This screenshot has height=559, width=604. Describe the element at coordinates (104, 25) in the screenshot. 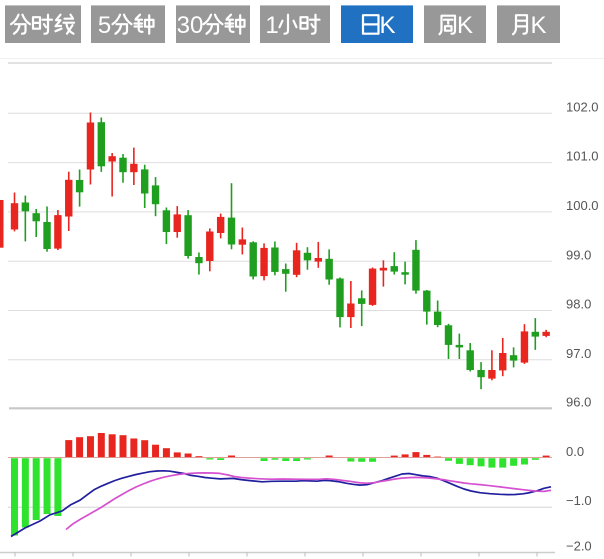

I see `svg-text: 5` at that location.